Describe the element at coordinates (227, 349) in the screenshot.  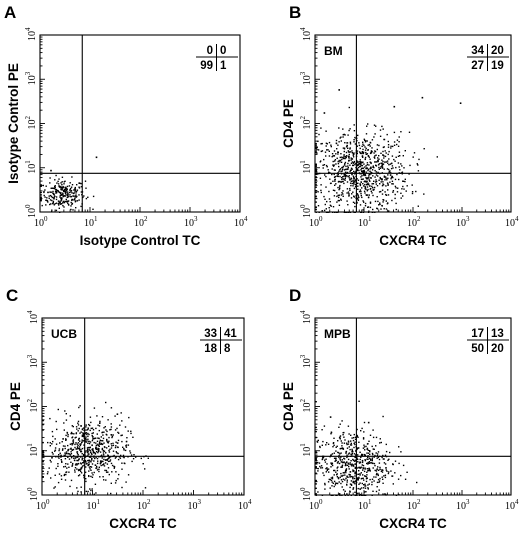
I see `quadrant-lower-right: 8` at that location.